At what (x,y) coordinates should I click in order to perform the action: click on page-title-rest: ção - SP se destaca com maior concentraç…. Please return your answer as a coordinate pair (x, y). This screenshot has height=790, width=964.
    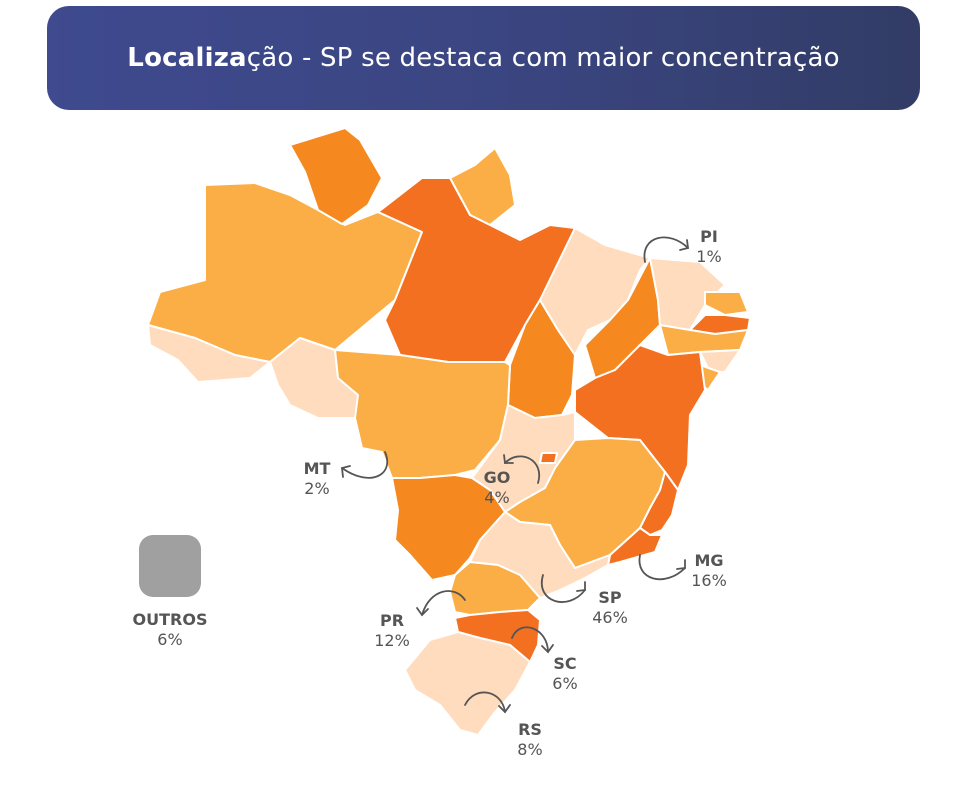
    Looking at the image, I should click on (543, 58).